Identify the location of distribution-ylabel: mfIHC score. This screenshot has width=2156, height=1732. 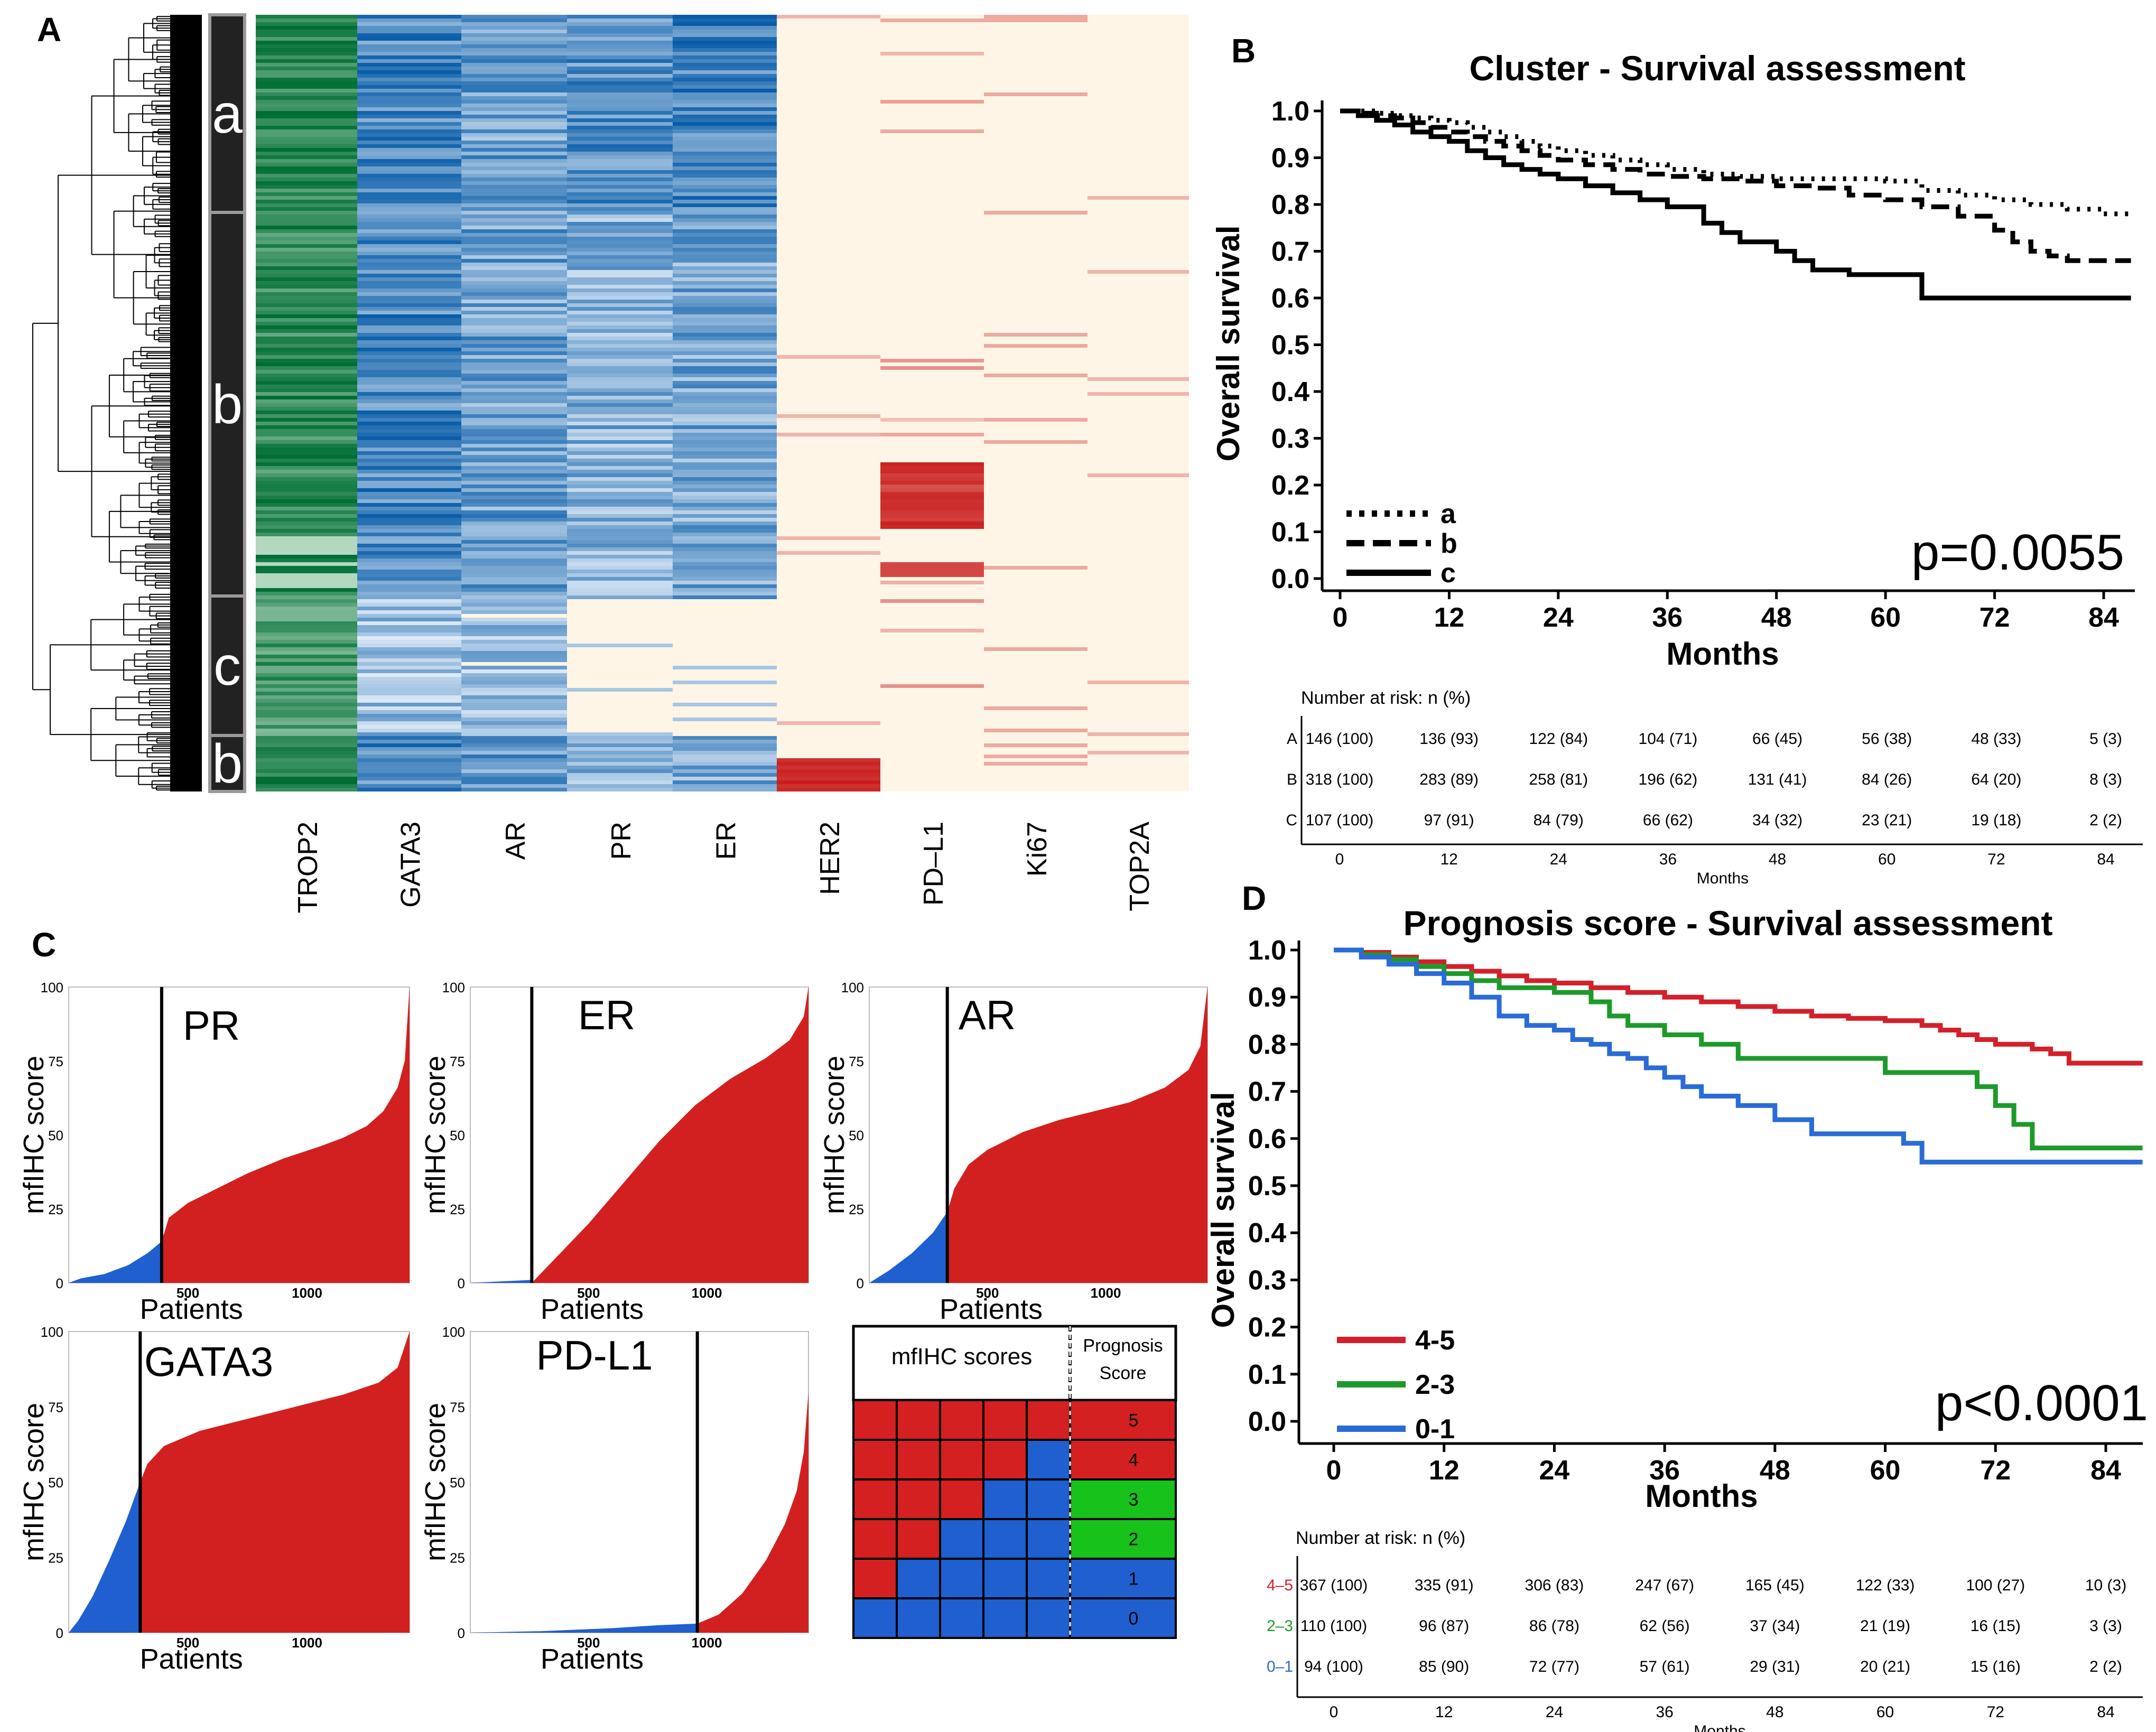
(435, 1482).